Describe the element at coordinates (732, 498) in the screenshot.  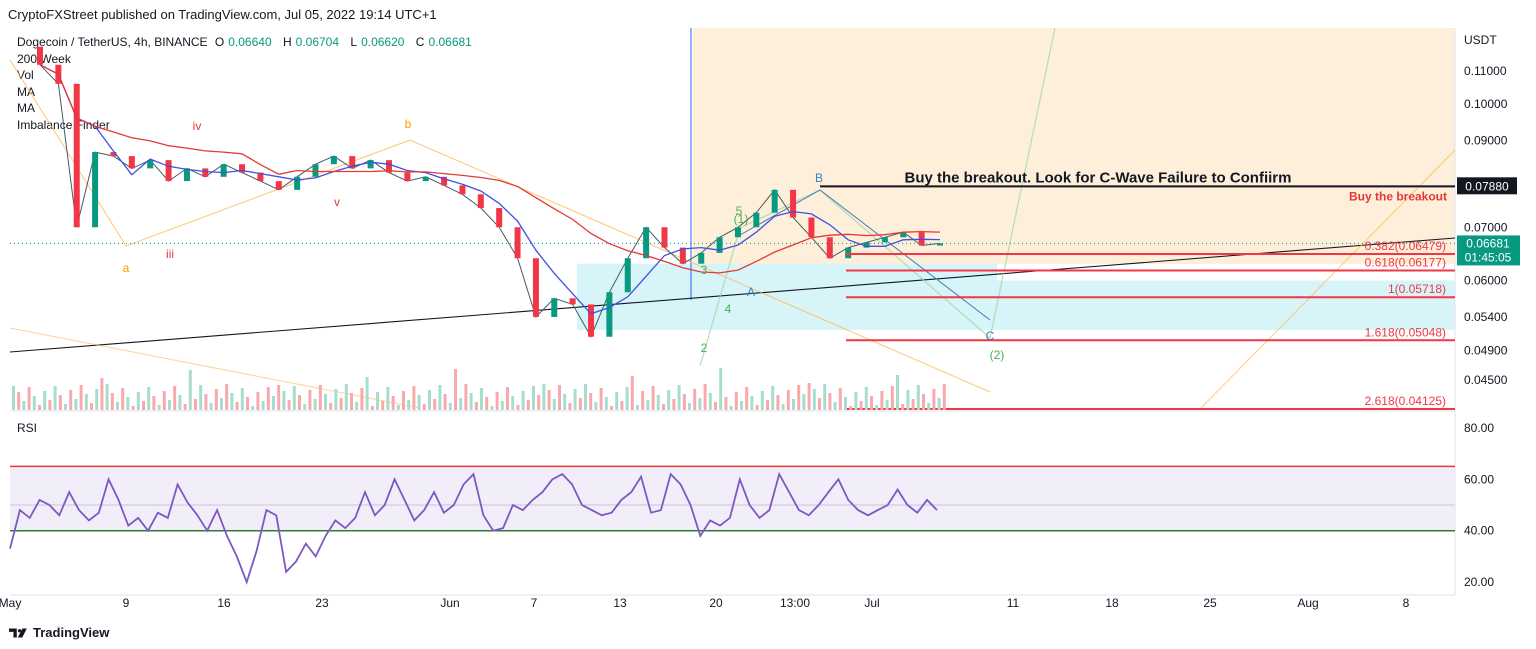
I see `rsi-band` at that location.